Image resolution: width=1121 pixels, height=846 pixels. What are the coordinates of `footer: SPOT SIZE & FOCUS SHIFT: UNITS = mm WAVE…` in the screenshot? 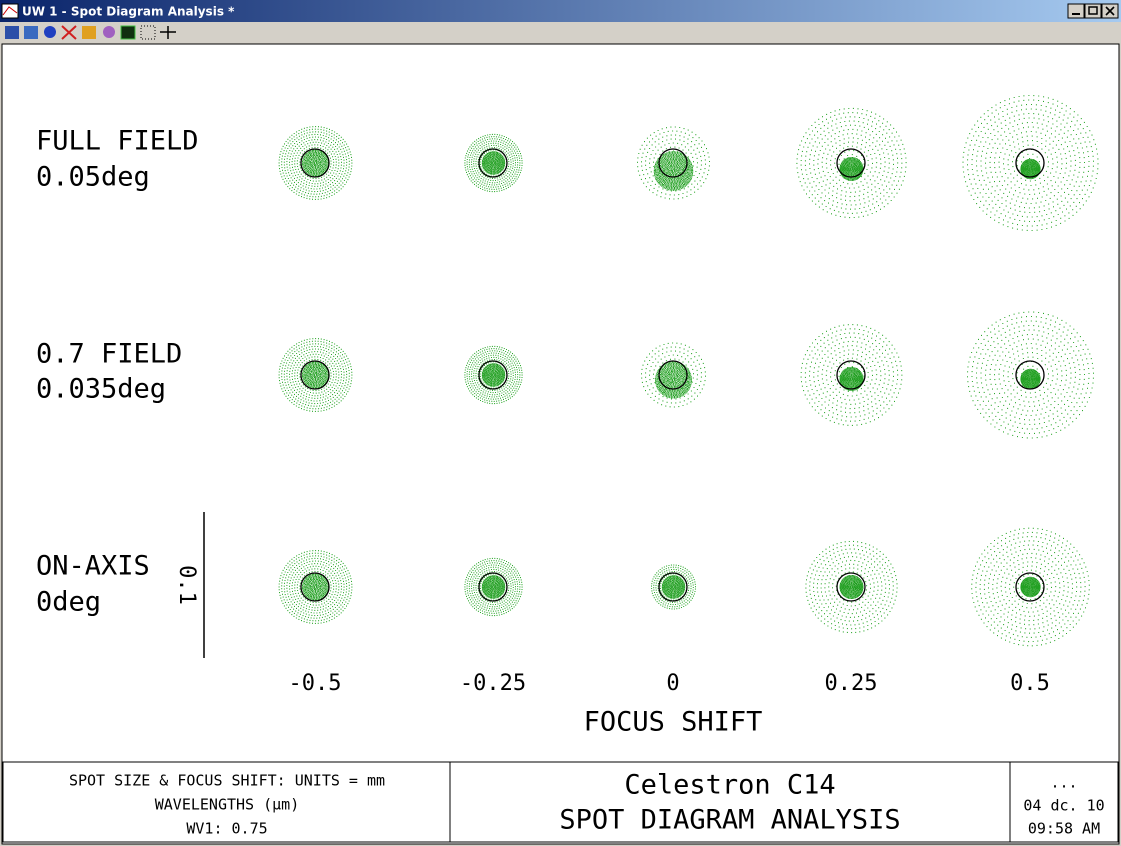 It's located at (560, 802).